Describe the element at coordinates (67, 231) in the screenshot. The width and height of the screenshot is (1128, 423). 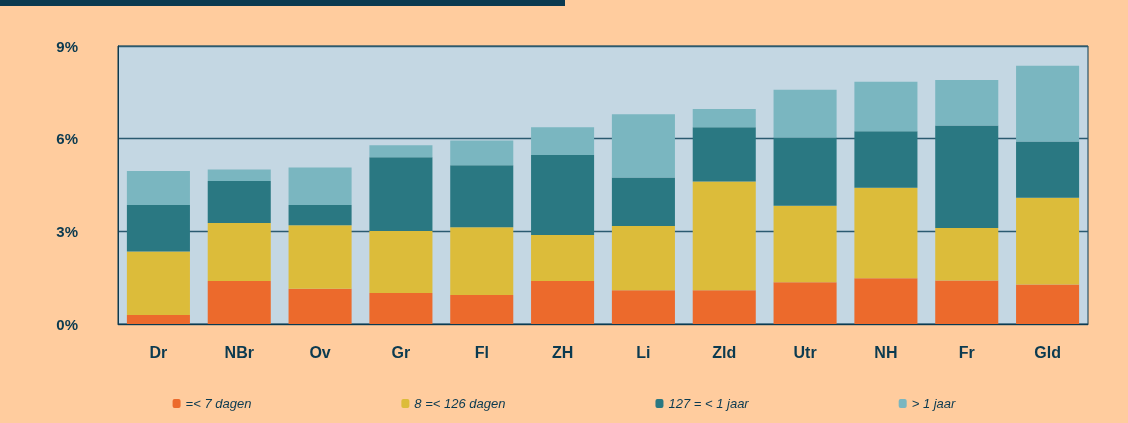
I see `y-tick-label: 3%` at that location.